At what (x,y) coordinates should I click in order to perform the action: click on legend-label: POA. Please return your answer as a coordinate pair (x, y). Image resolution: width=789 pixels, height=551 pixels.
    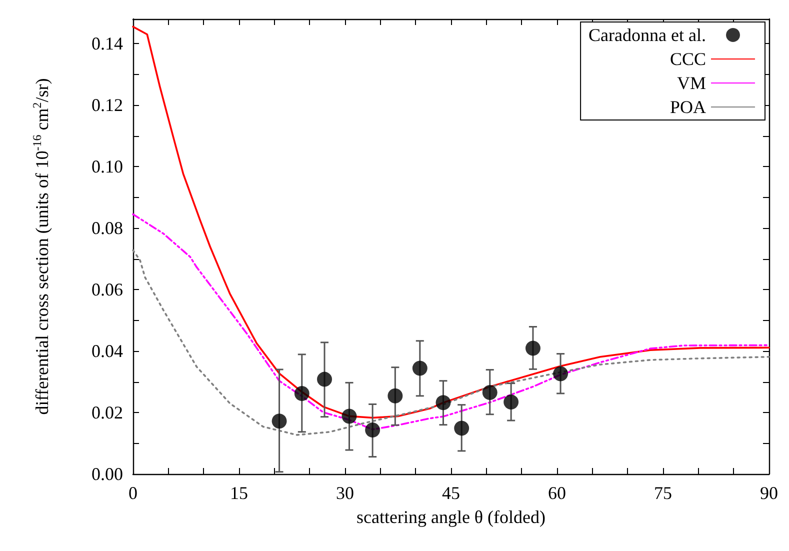
    Looking at the image, I should click on (688, 107).